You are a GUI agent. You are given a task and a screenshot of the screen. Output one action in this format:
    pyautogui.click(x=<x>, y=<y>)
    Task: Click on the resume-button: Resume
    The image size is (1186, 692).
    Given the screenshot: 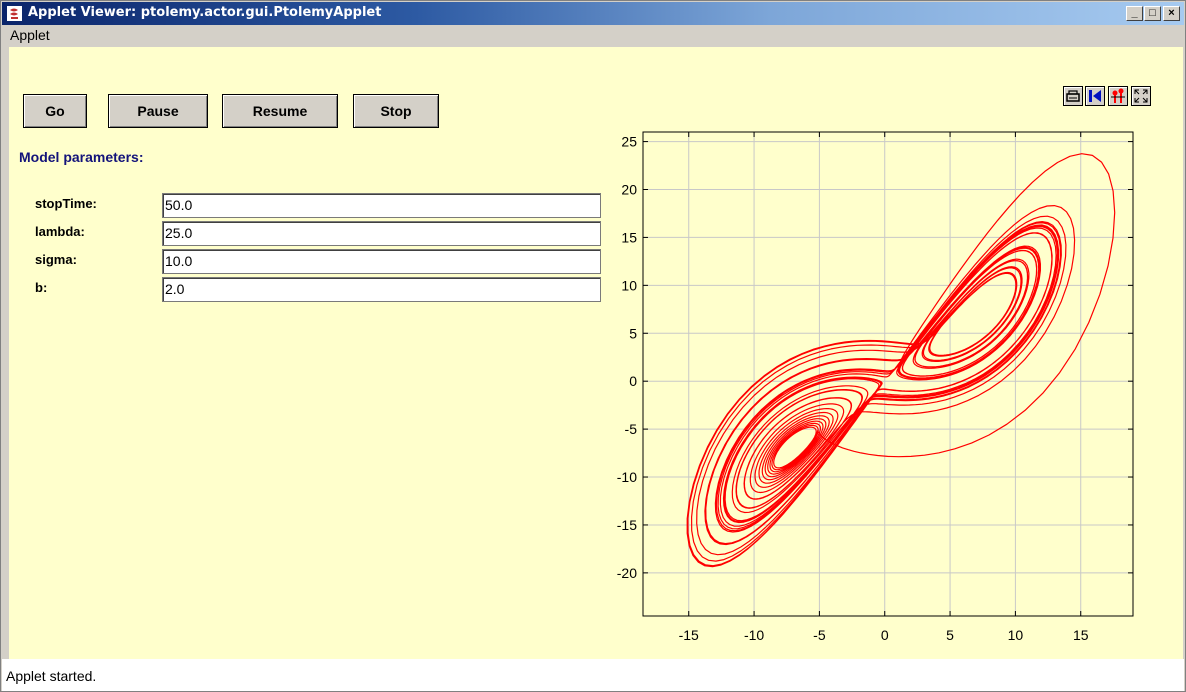 What is the action you would take?
    pyautogui.click(x=280, y=111)
    